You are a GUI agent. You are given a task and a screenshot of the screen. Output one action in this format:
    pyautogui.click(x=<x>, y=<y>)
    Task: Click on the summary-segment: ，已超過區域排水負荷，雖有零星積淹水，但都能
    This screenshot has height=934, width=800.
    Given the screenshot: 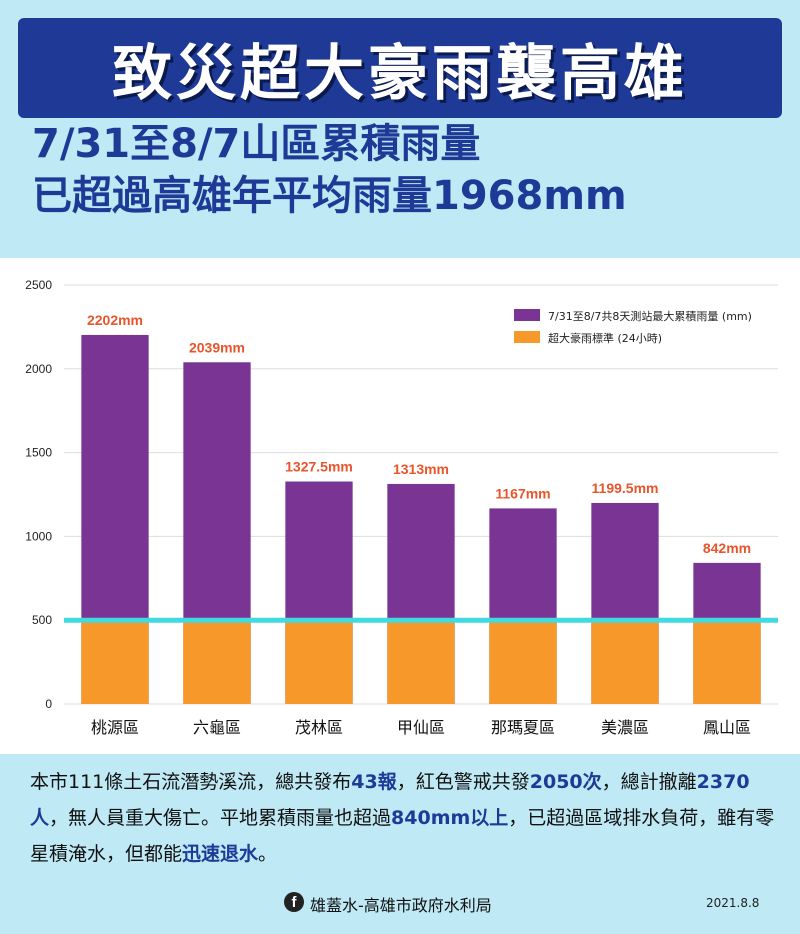 What is the action you would take?
    pyautogui.click(x=402, y=836)
    